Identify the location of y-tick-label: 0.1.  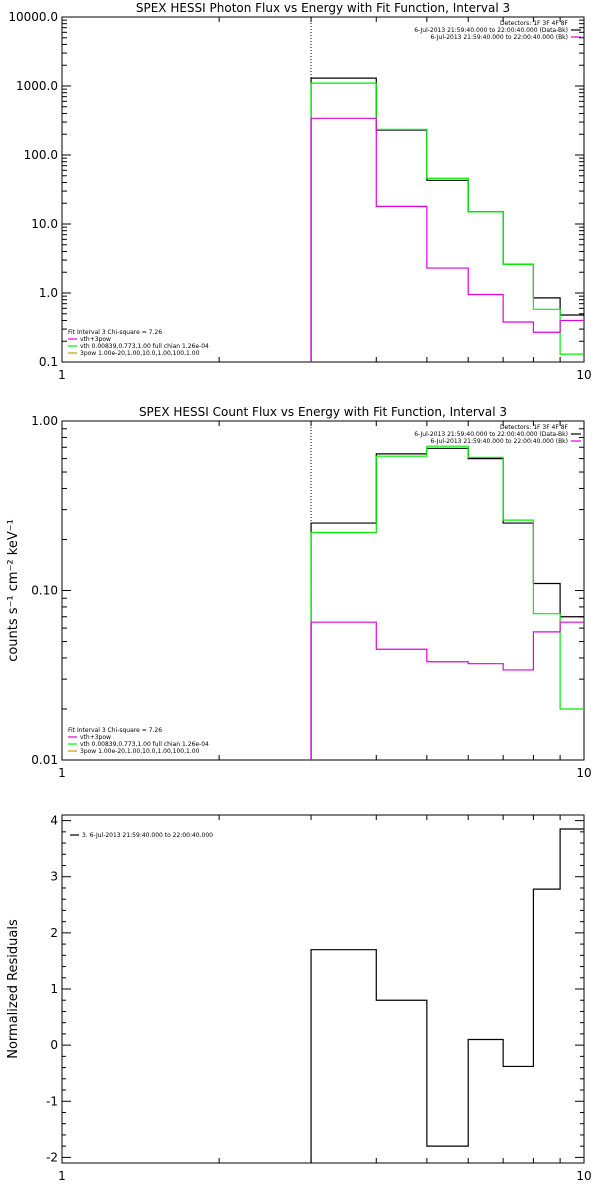
(48, 362).